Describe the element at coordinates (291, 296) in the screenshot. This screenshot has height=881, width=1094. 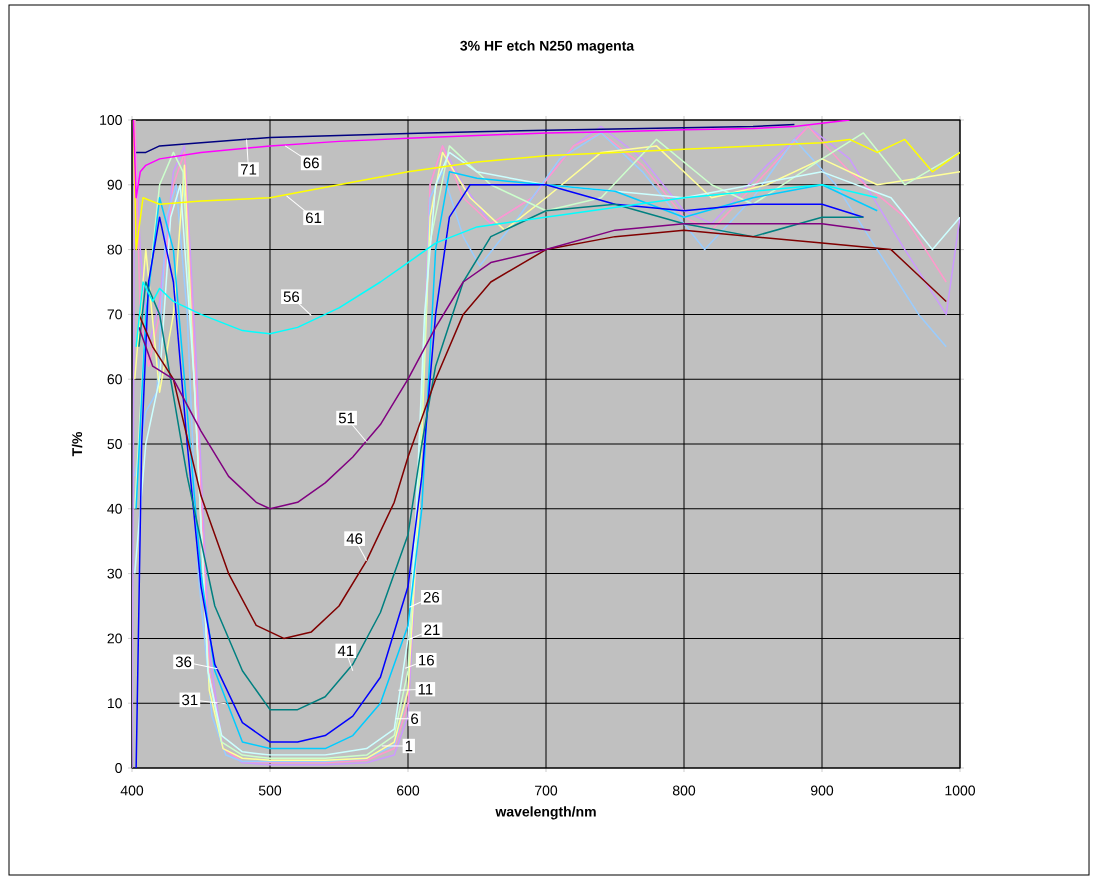
I see `annotation: 56` at that location.